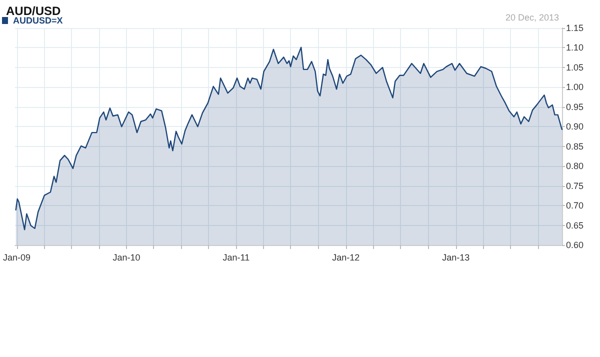  Describe the element at coordinates (575, 245) in the screenshot. I see `y-tick-label: 0.60` at that location.